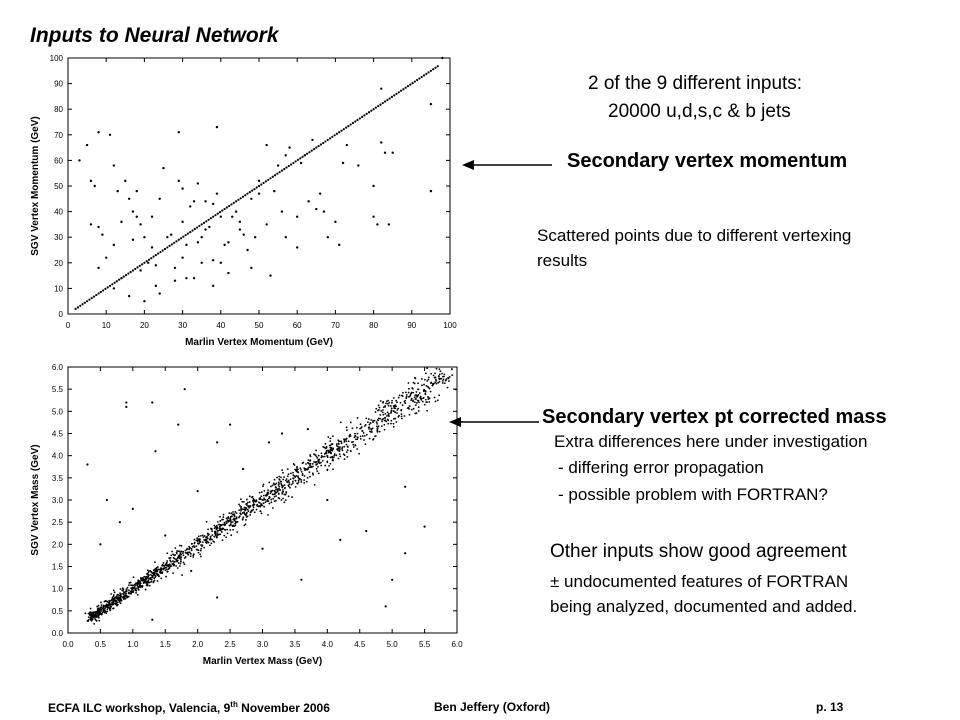 The height and width of the screenshot is (720, 960). Describe the element at coordinates (182, 325) in the screenshot. I see `x-tick-label: 30` at that location.